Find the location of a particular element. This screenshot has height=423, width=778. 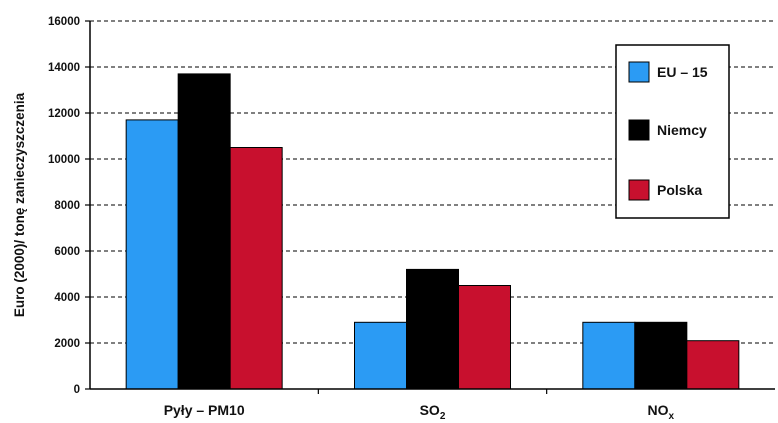

legend-label: EU – 15 is located at coordinates (682, 72).